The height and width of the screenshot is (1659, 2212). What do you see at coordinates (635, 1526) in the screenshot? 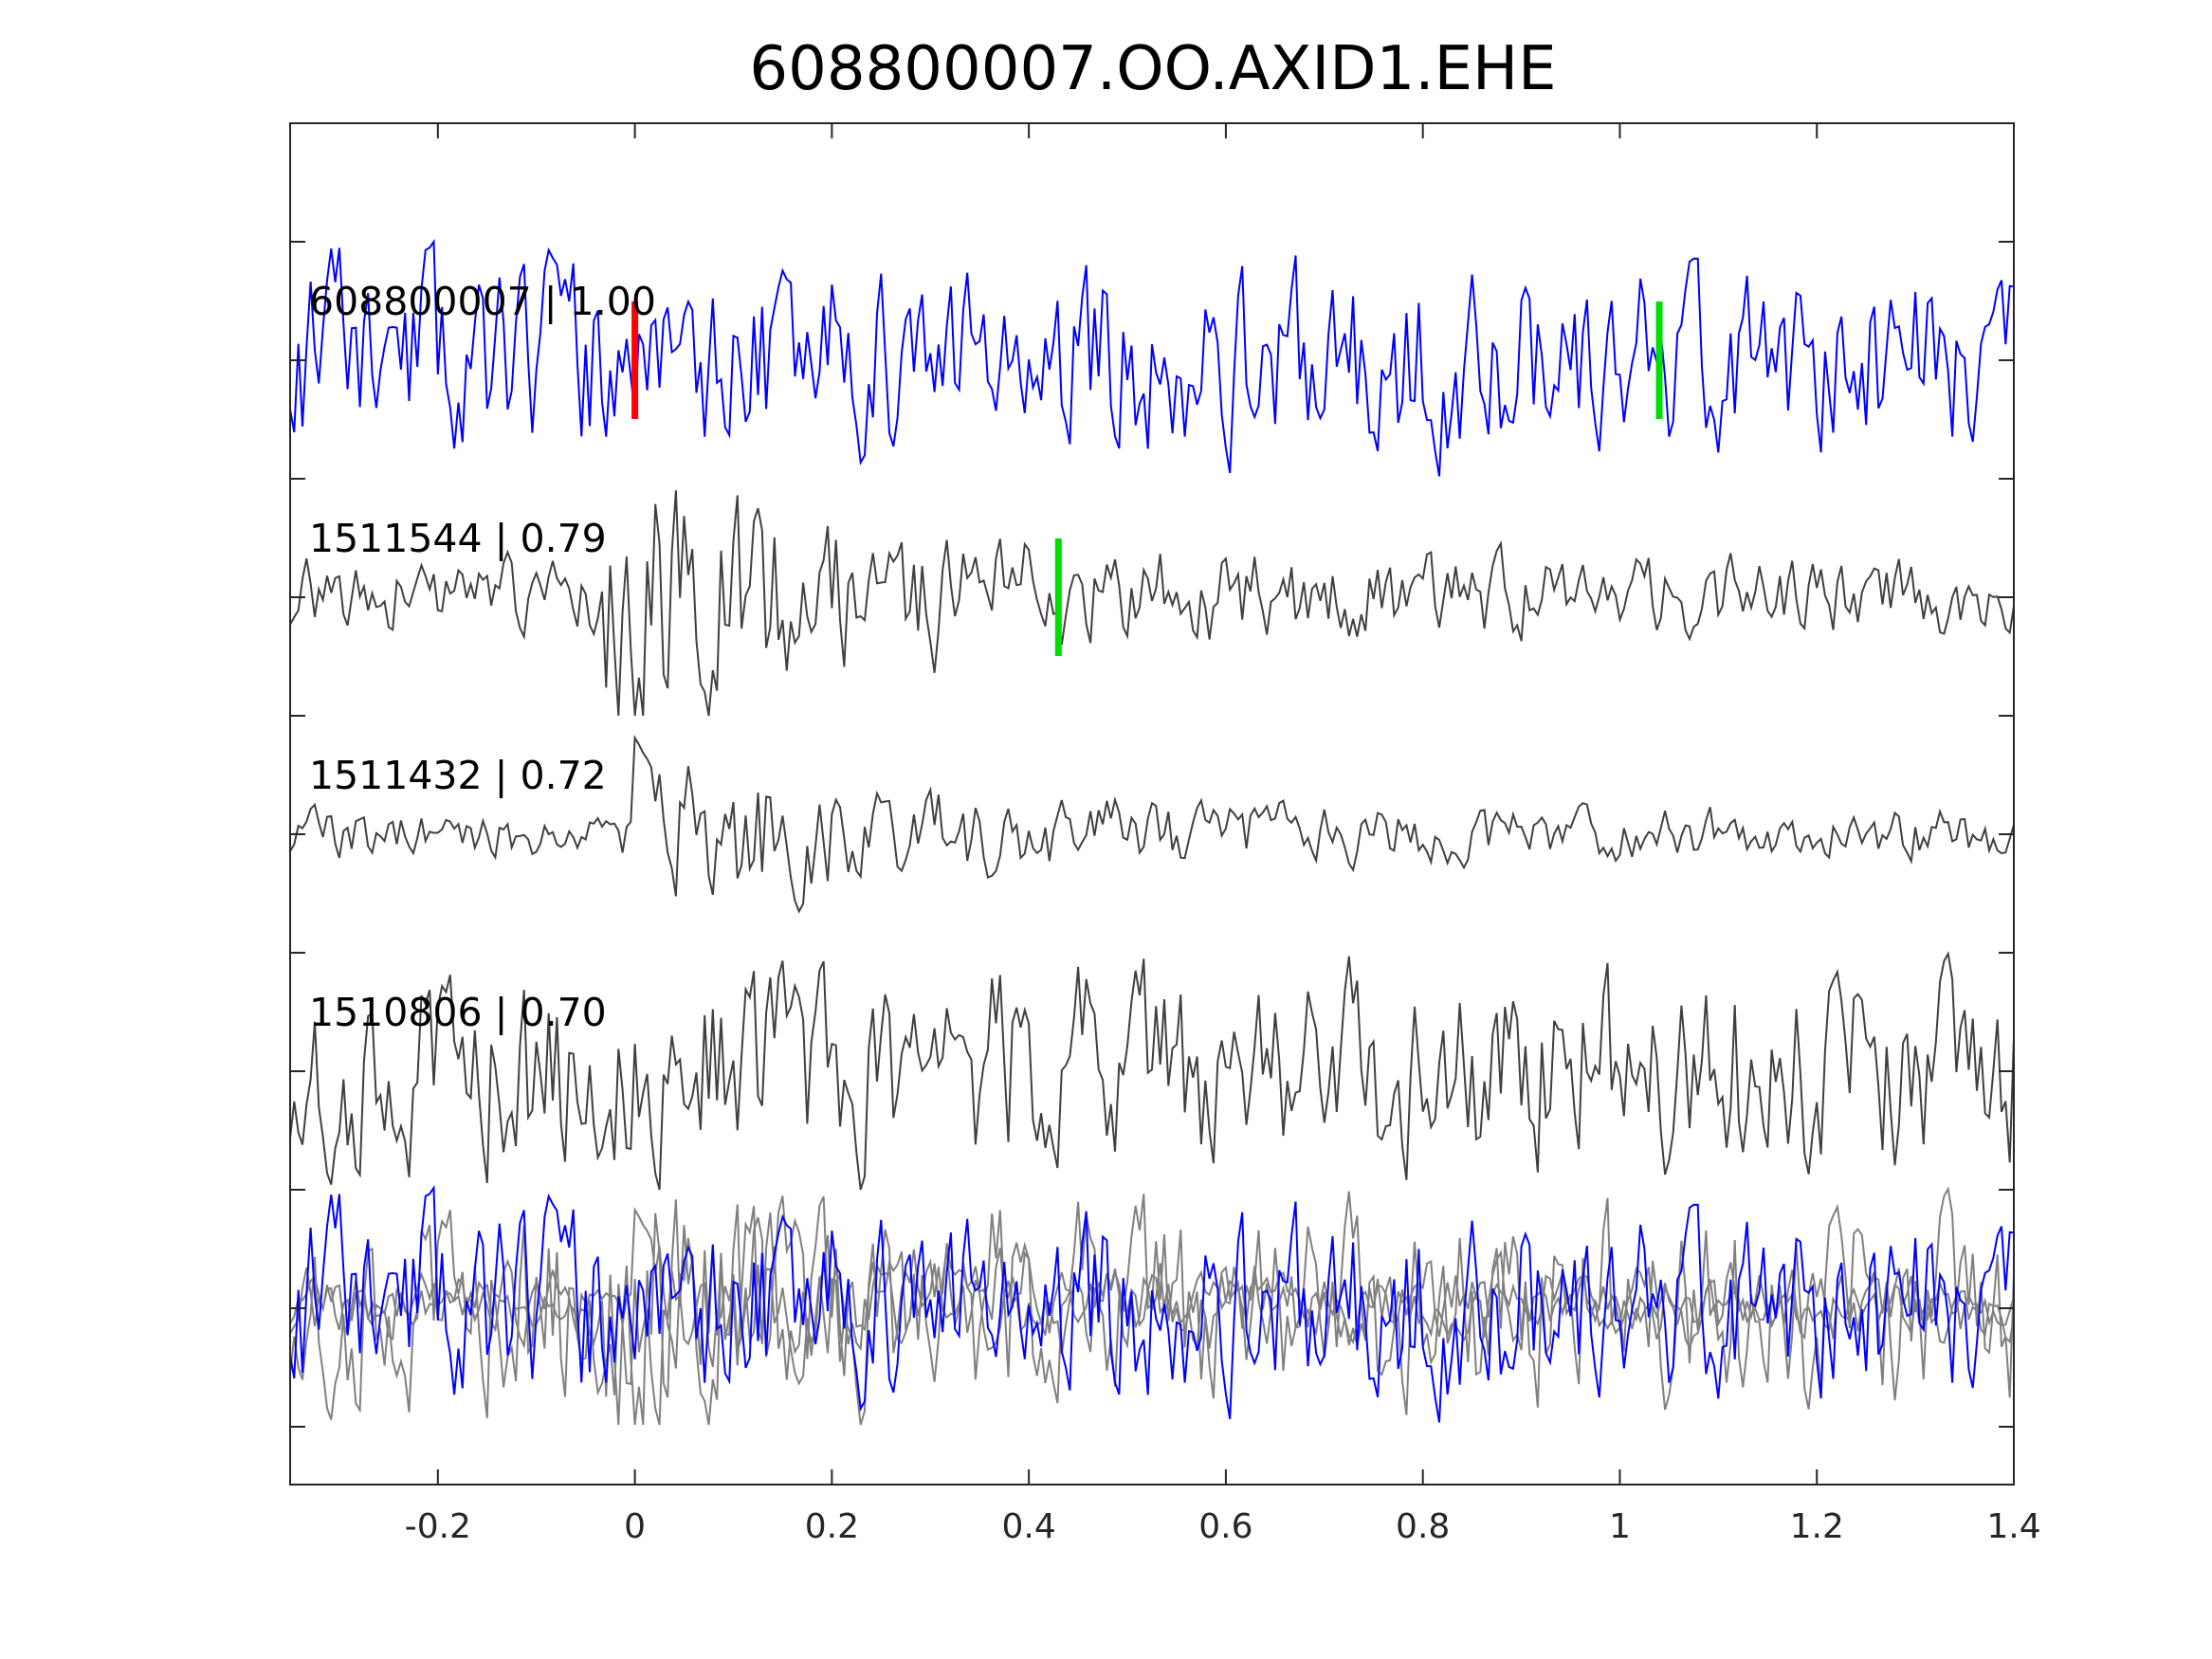
I see `x-tick-label-1: 0` at bounding box center [635, 1526].